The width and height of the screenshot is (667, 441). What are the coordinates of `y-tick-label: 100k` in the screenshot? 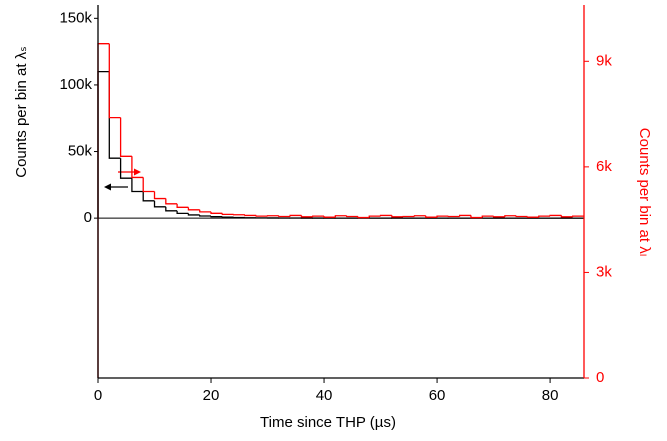 It's located at (75, 84).